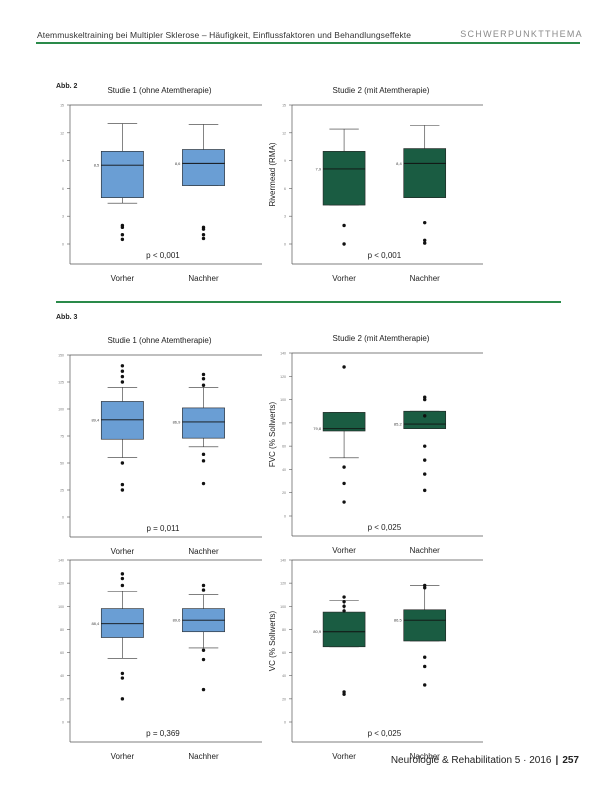 Image resolution: width=605 pixels, height=799 pixels. What do you see at coordinates (471, 760) in the screenshot?
I see `journal-citation: Neurologie & Rehabilitation 5 · 2016` at bounding box center [471, 760].